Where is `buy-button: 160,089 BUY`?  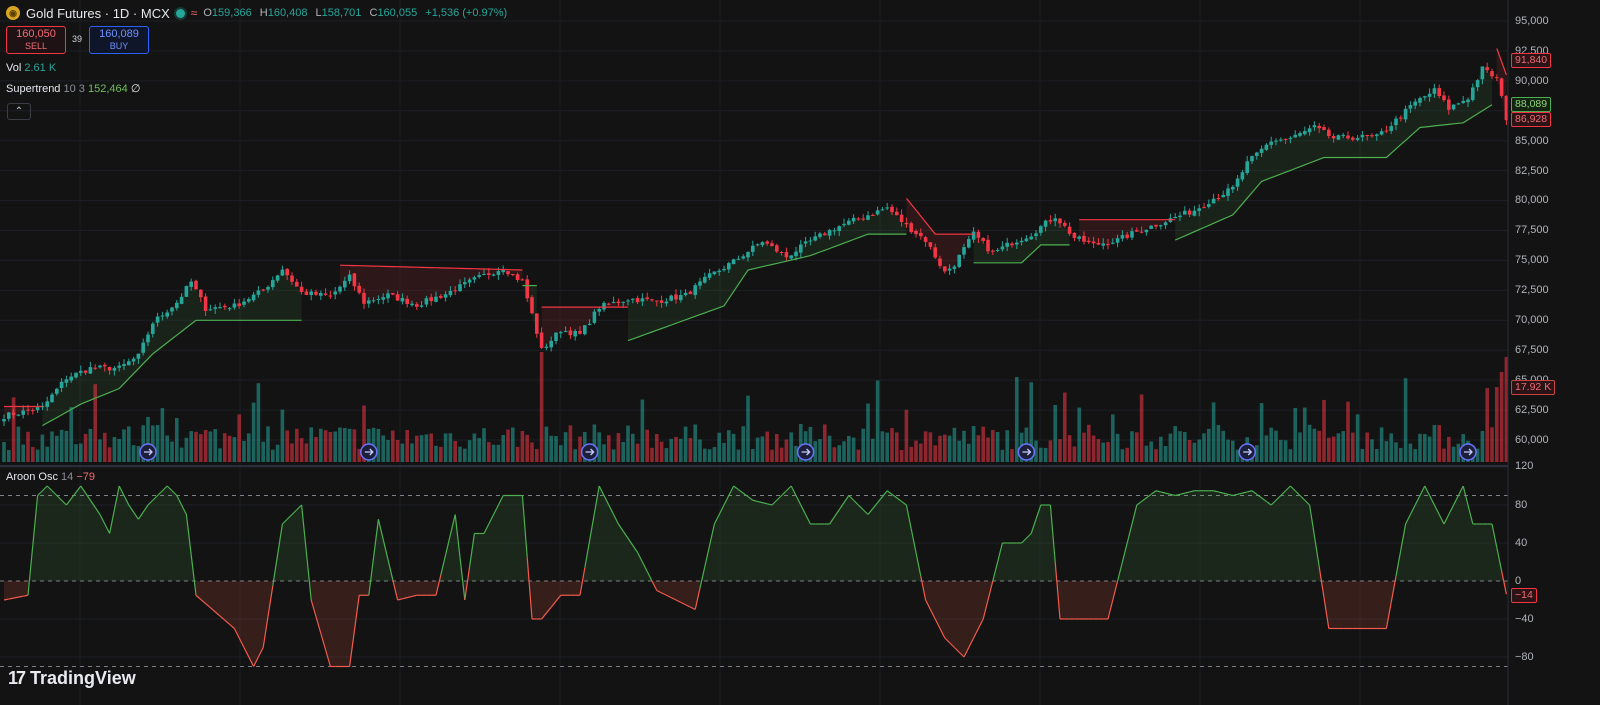 buy-button: 160,089 BUY is located at coordinates (119, 40).